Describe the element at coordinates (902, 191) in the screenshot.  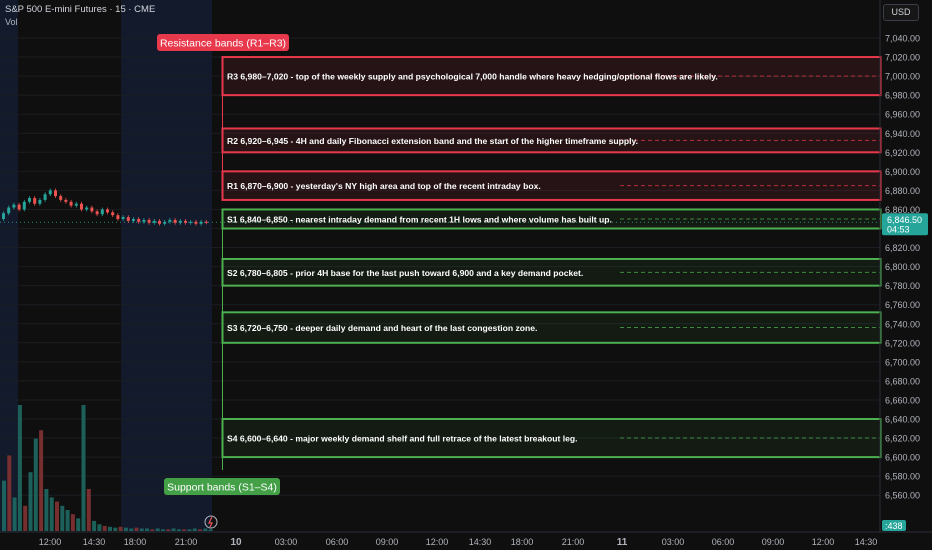
I see `price-tick-label: 6,880.00` at that location.